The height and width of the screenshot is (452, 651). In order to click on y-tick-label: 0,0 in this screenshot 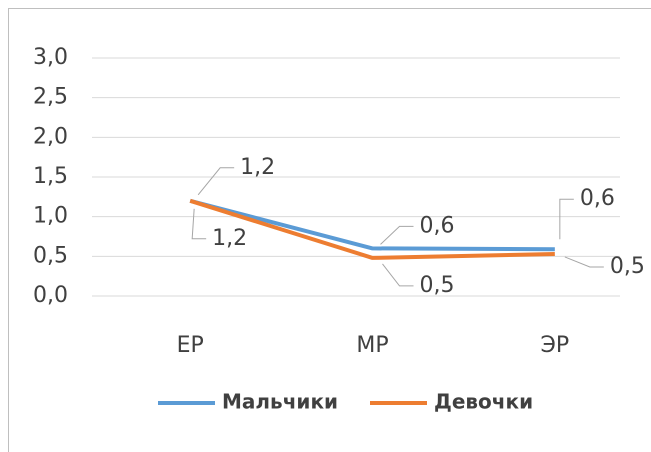, I will do `click(50, 295)`.